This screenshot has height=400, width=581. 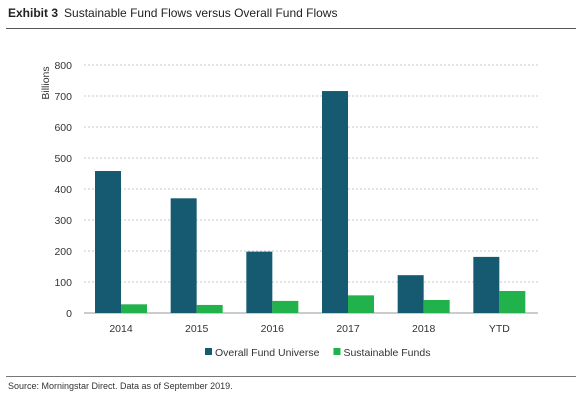 I want to click on y-tick-label-800: 800, so click(x=63, y=66).